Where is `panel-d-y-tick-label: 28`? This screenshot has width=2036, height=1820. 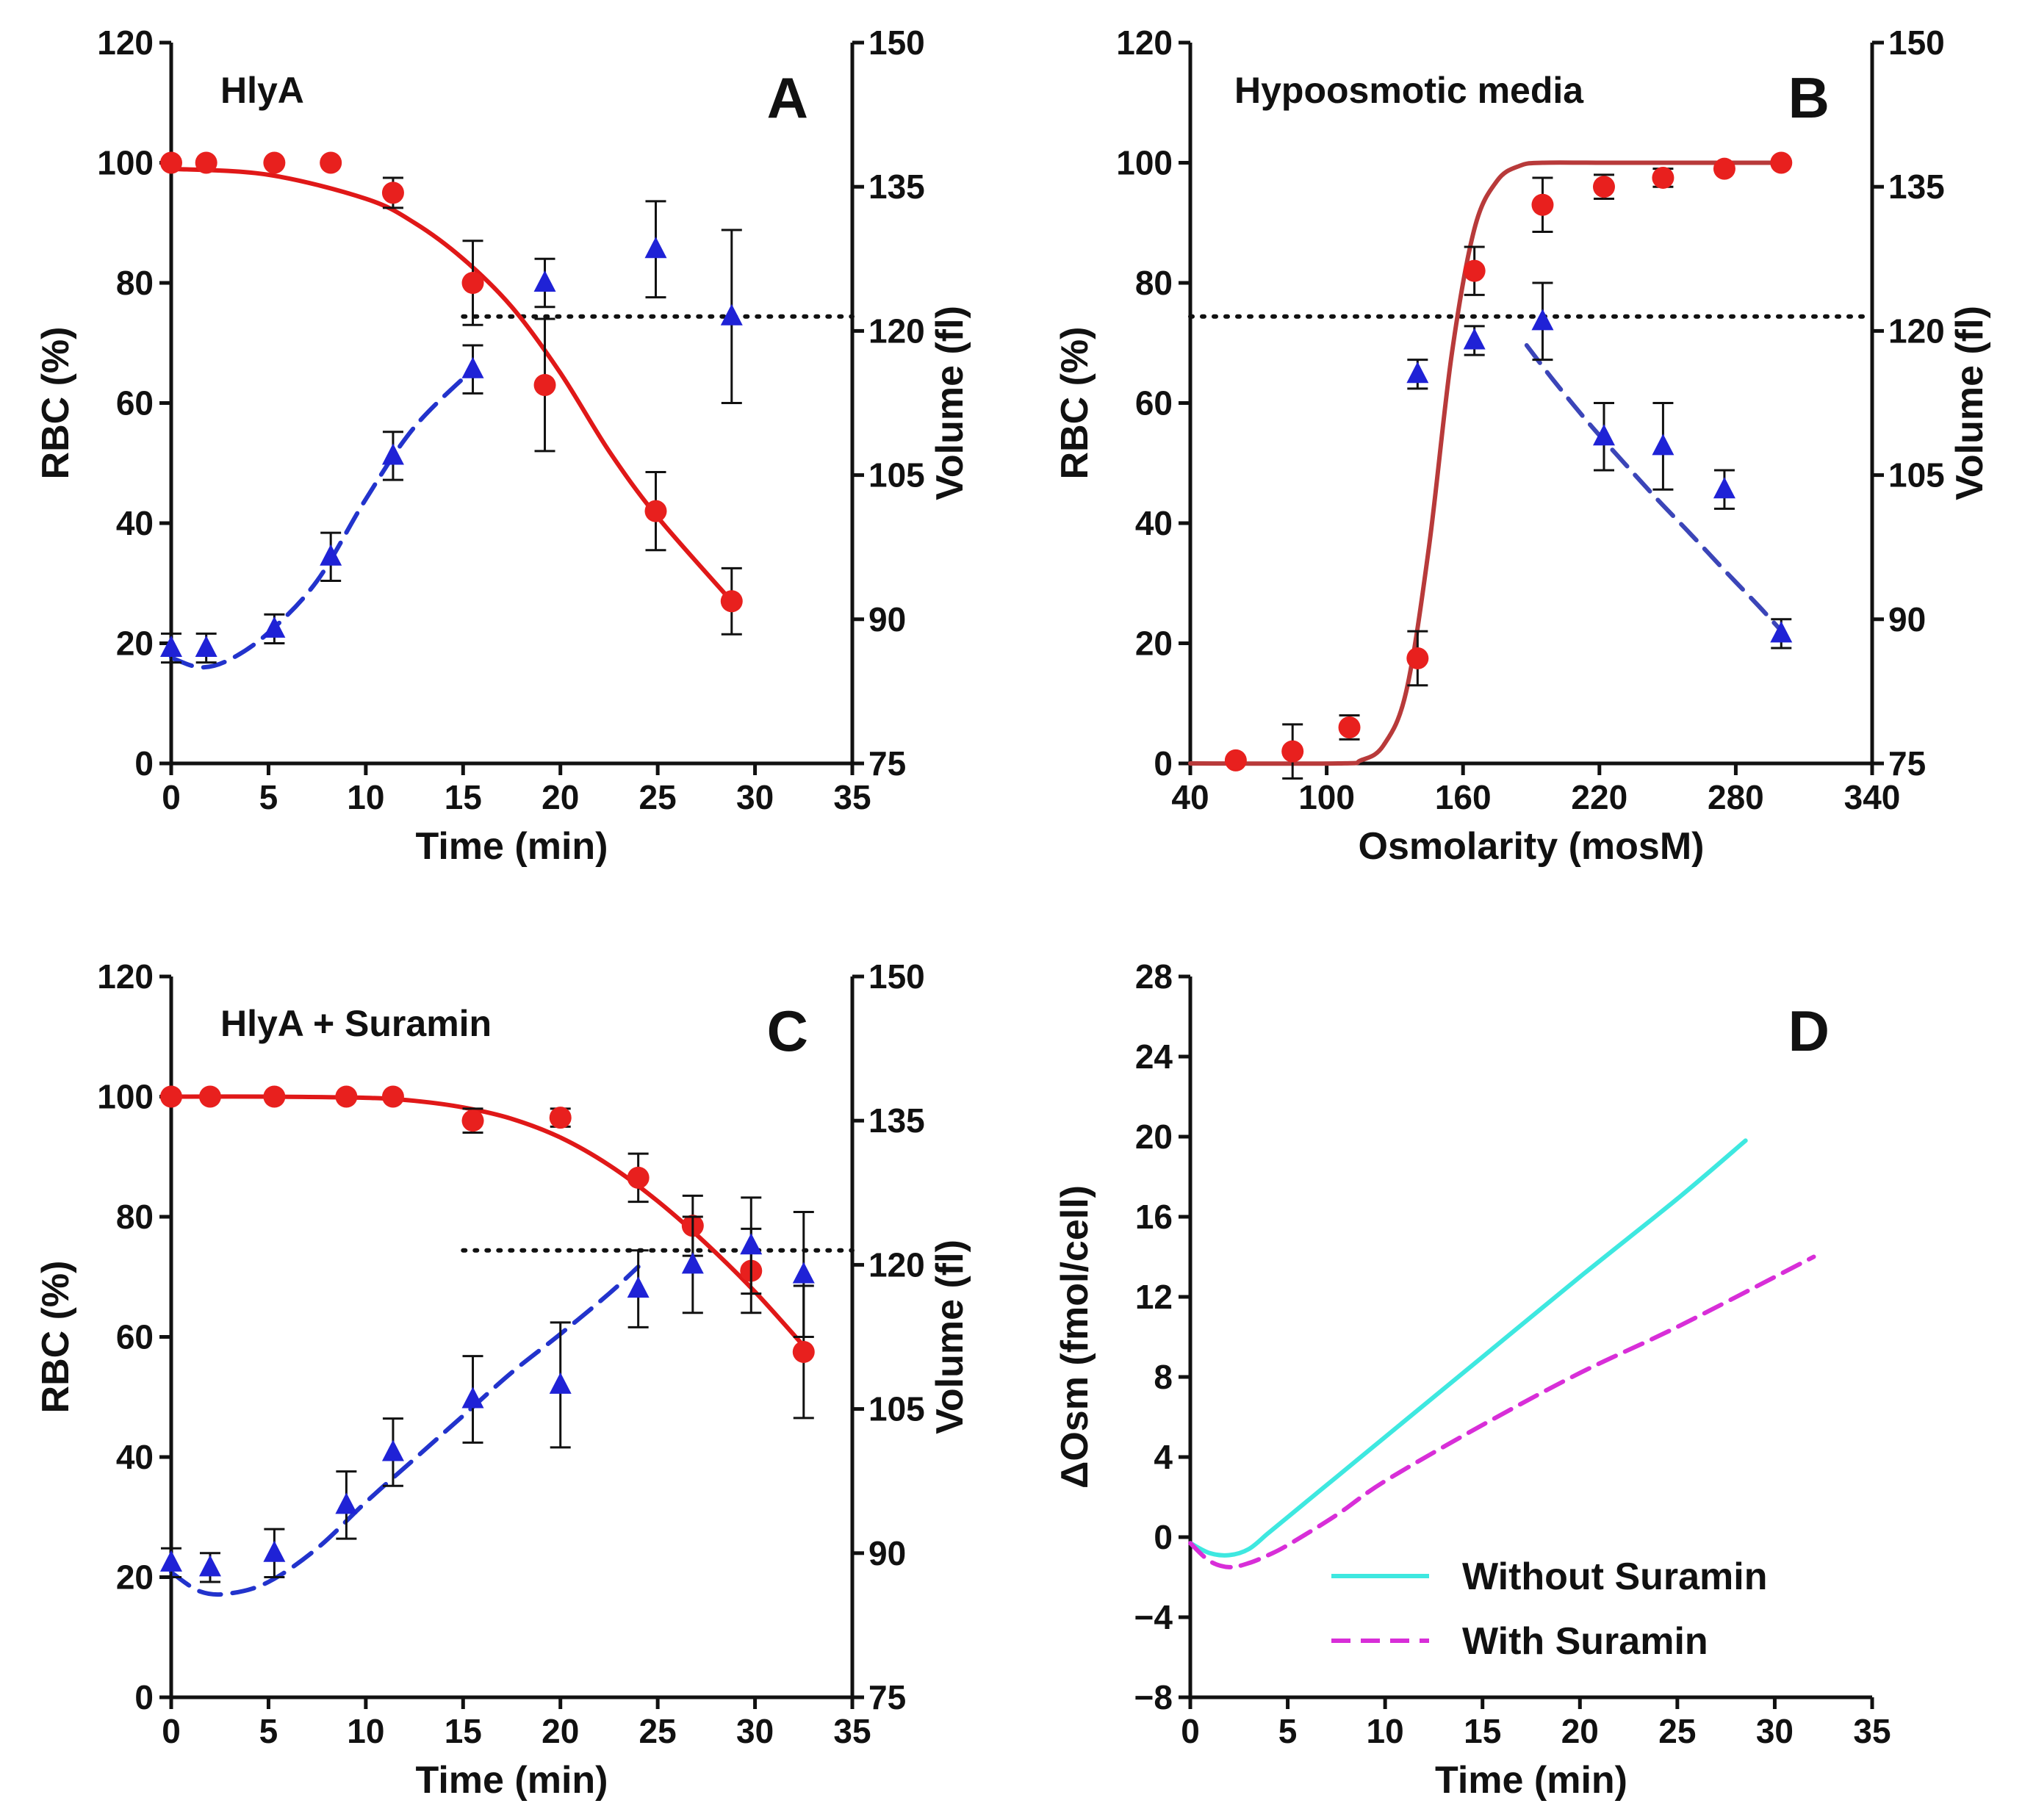 panel-d-y-tick-label: 28 is located at coordinates (1154, 977).